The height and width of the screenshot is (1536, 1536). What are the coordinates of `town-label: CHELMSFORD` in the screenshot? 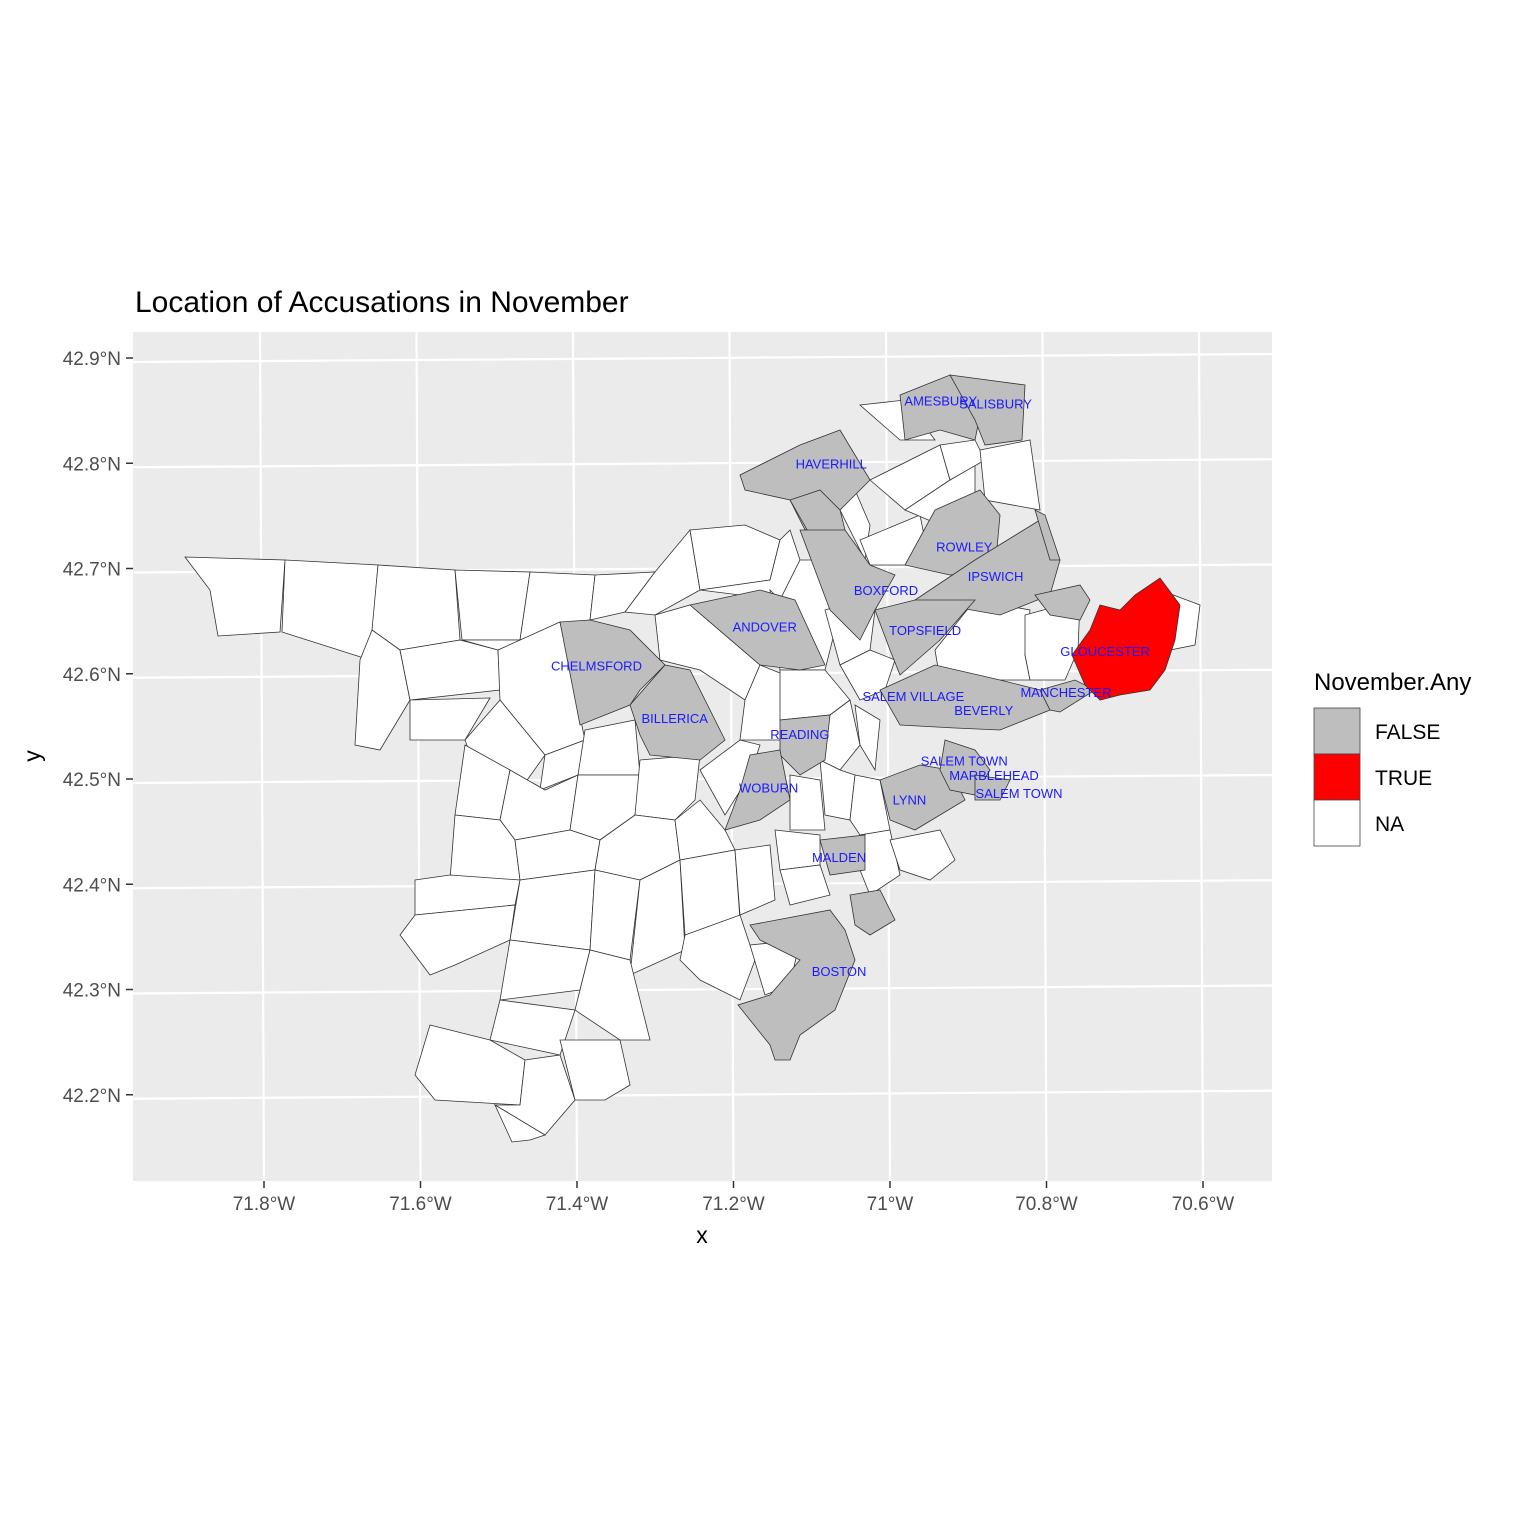 It's located at (596, 666).